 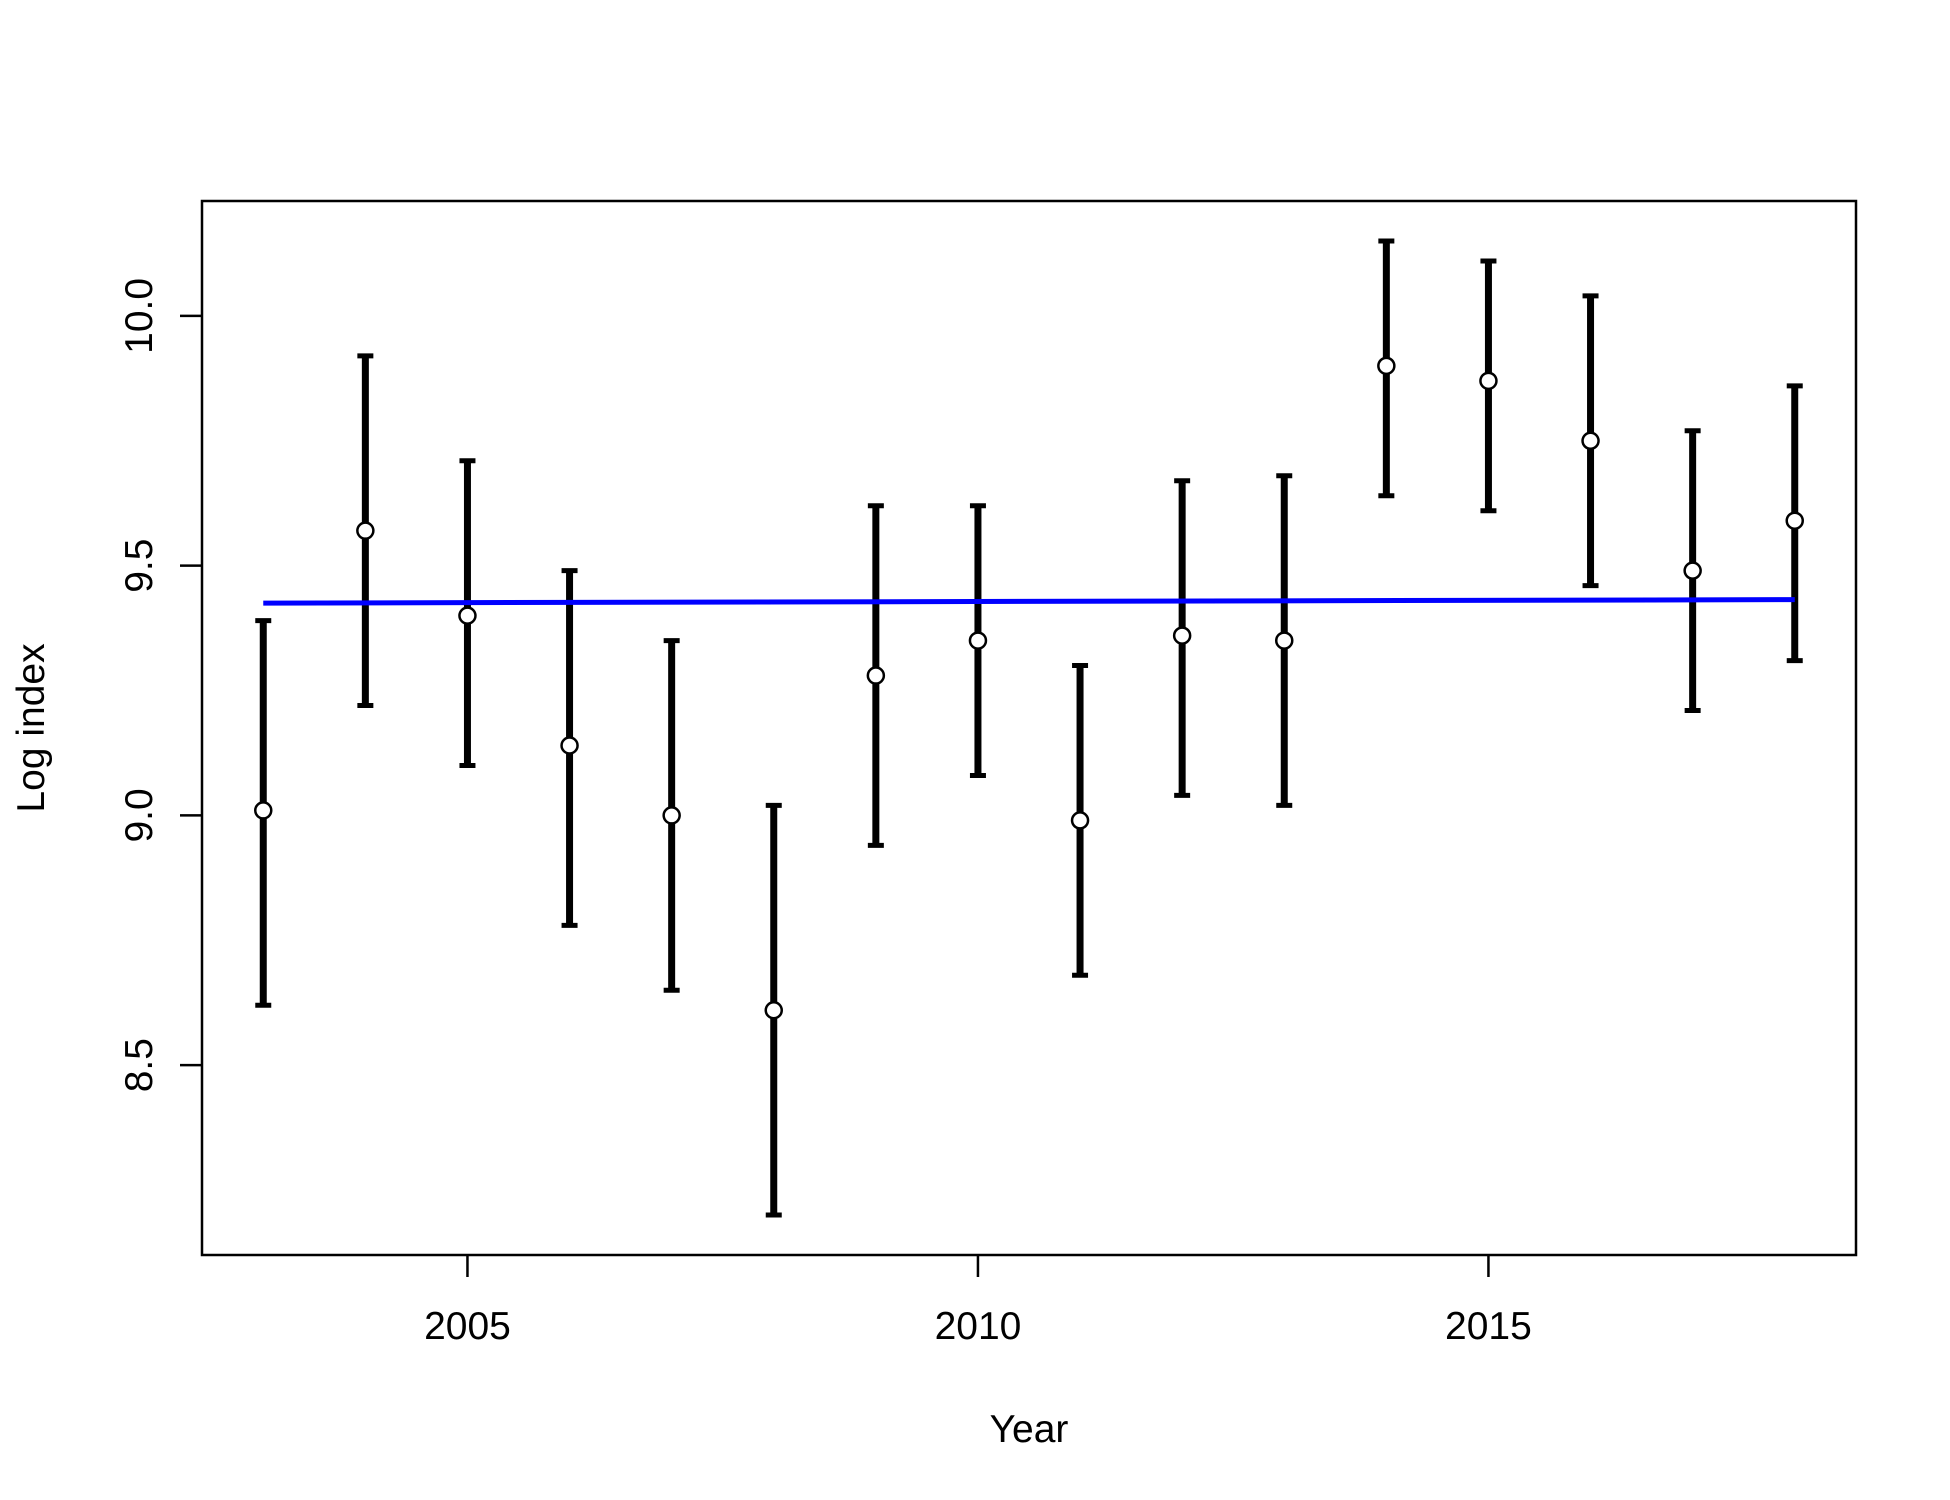 What do you see at coordinates (467, 1326) in the screenshot?
I see `x-tick-label: 2005` at bounding box center [467, 1326].